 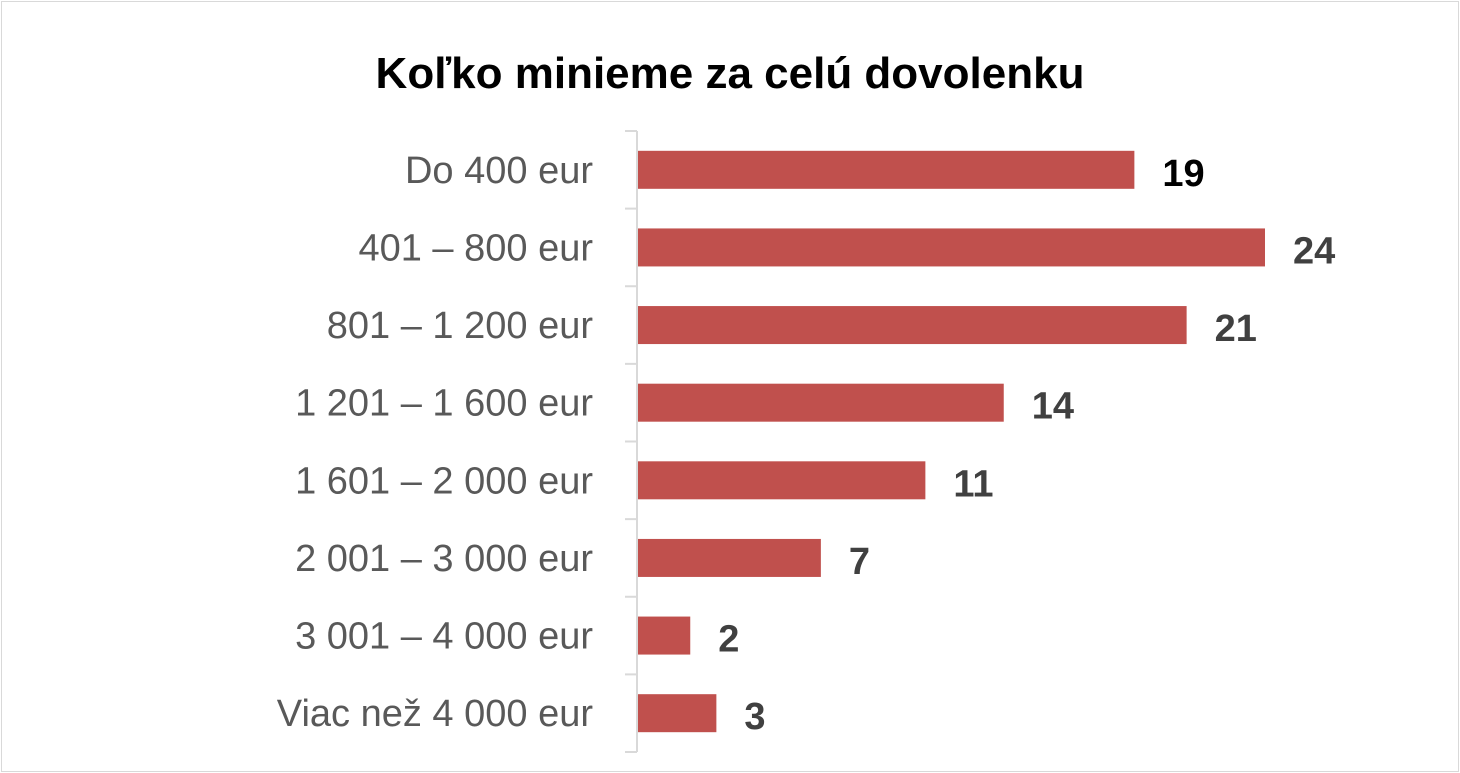 I want to click on category-label: Do 400 eur, so click(x=499, y=171).